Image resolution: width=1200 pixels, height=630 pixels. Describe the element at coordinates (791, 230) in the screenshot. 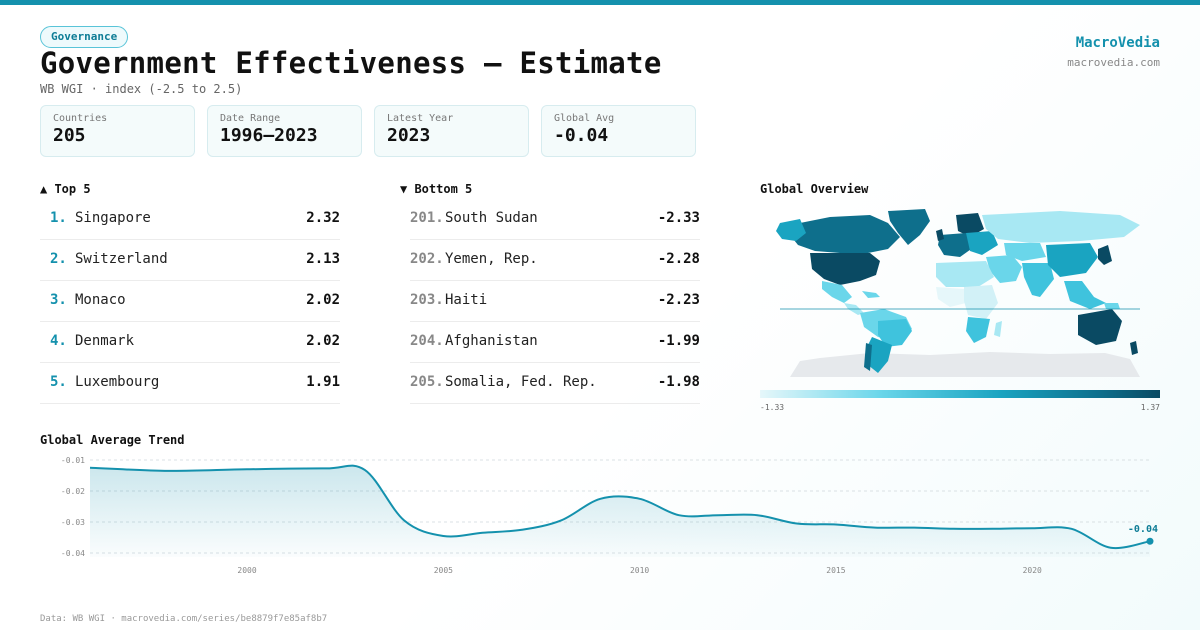

I see `map-region-alaska` at that location.